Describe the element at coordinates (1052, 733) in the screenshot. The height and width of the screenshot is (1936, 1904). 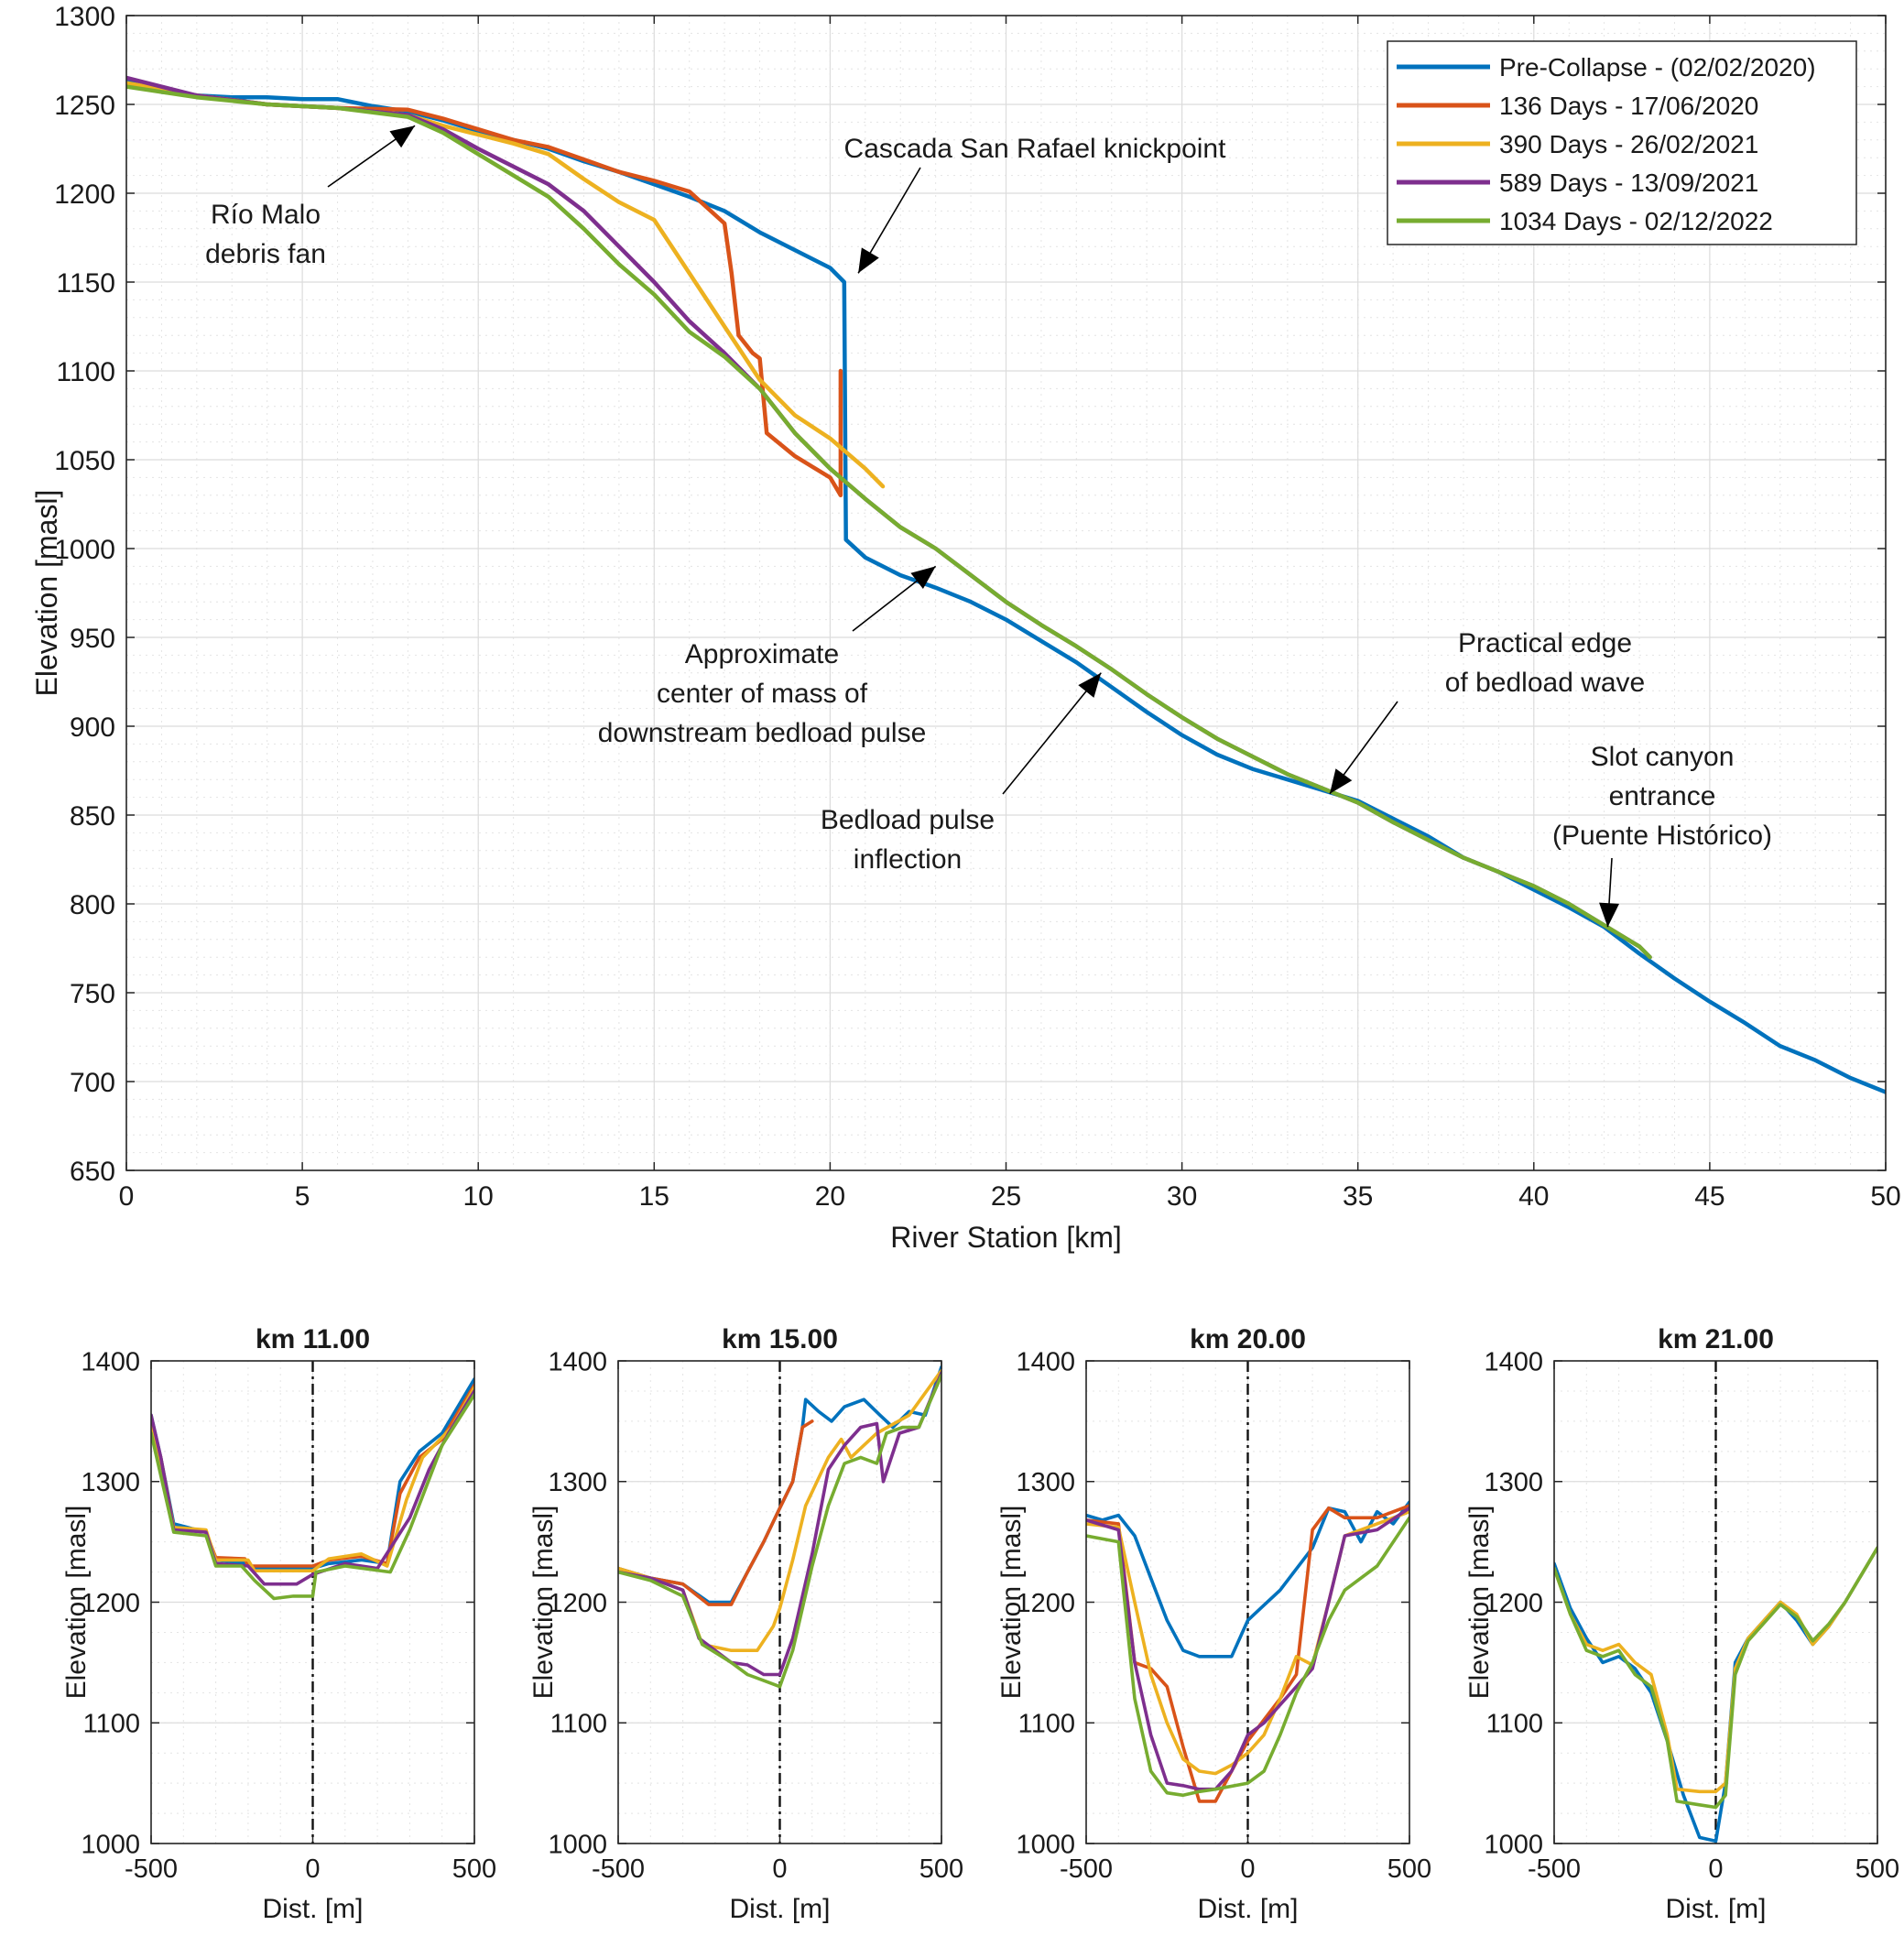
I see `annotation-arrow` at that location.